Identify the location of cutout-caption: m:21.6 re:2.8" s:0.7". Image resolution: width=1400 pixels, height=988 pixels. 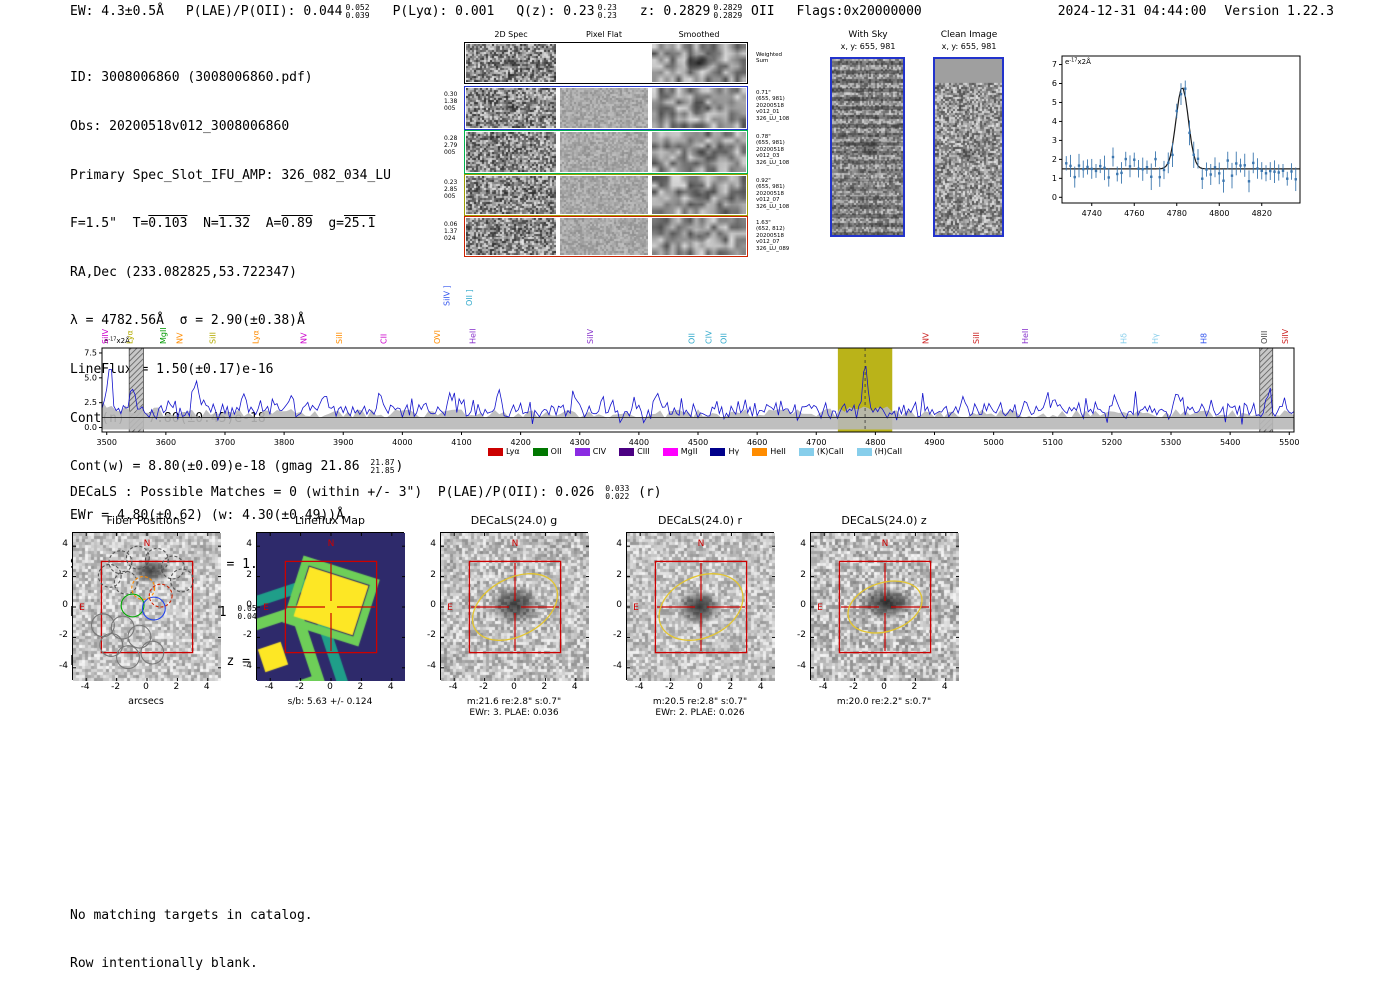
(514, 702).